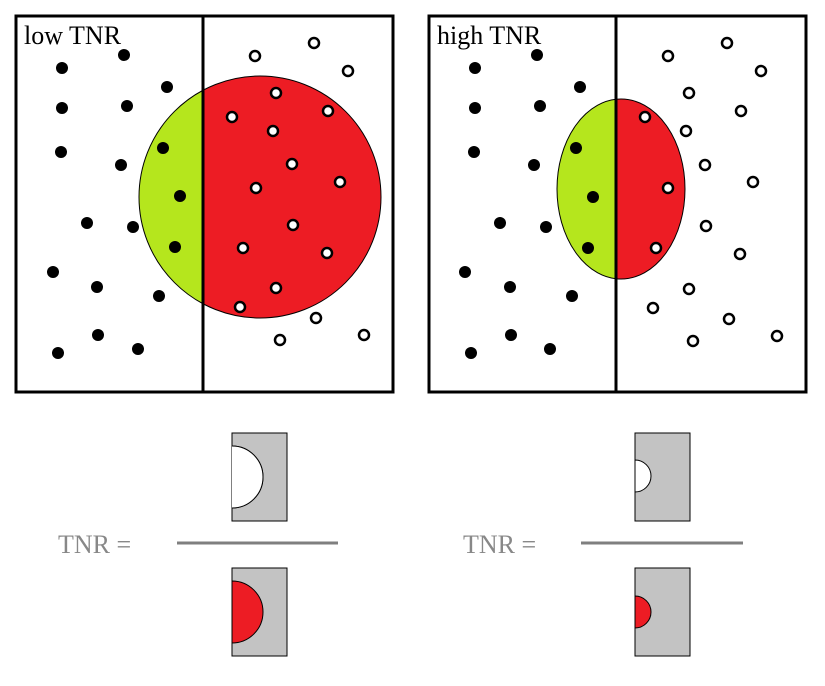 The width and height of the screenshot is (825, 686). Describe the element at coordinates (198, 544) in the screenshot. I see `formula-low-tnr: TNR =` at that location.